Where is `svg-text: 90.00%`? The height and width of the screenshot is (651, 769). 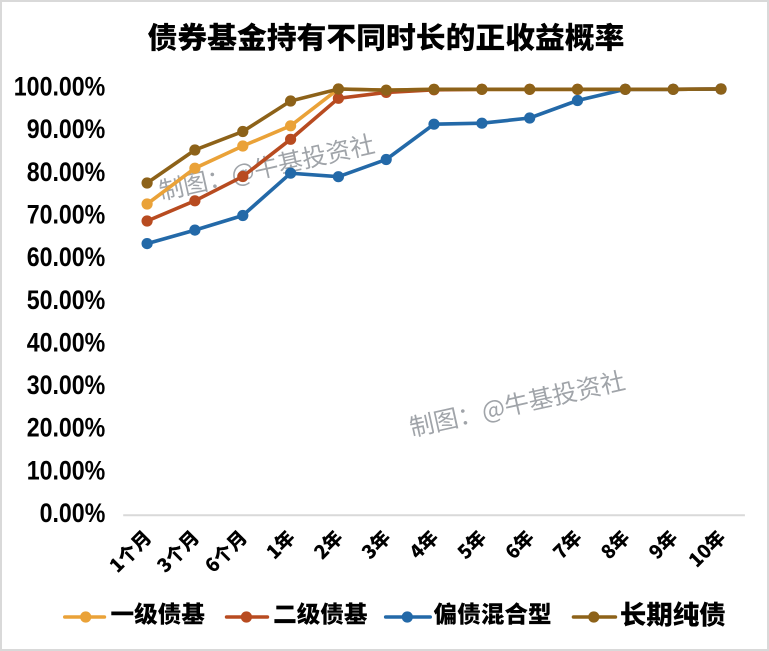
svg-text: 90.00% is located at coordinates (66, 129).